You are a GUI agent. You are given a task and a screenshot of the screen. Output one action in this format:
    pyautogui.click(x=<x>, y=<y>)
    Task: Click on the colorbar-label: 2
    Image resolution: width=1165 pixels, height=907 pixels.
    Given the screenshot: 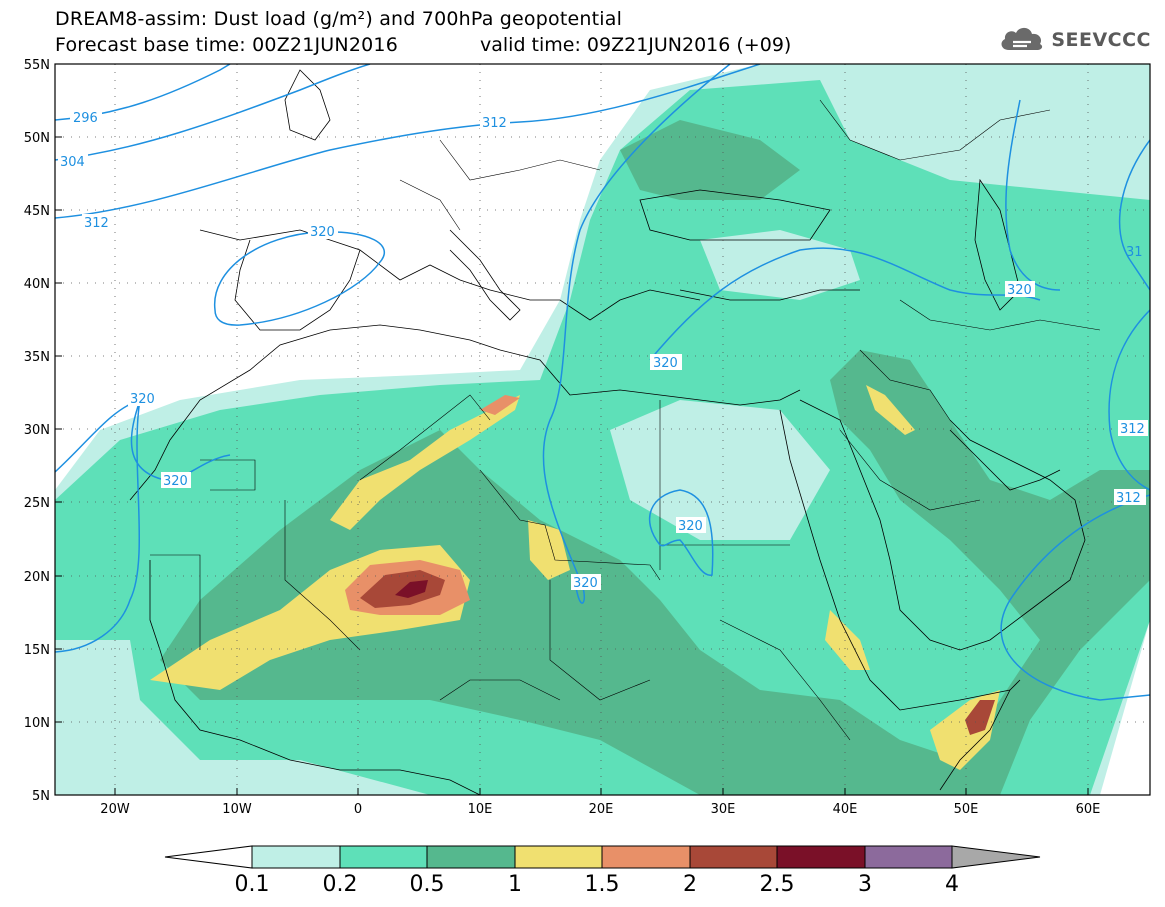 What is the action you would take?
    pyautogui.click(x=690, y=884)
    